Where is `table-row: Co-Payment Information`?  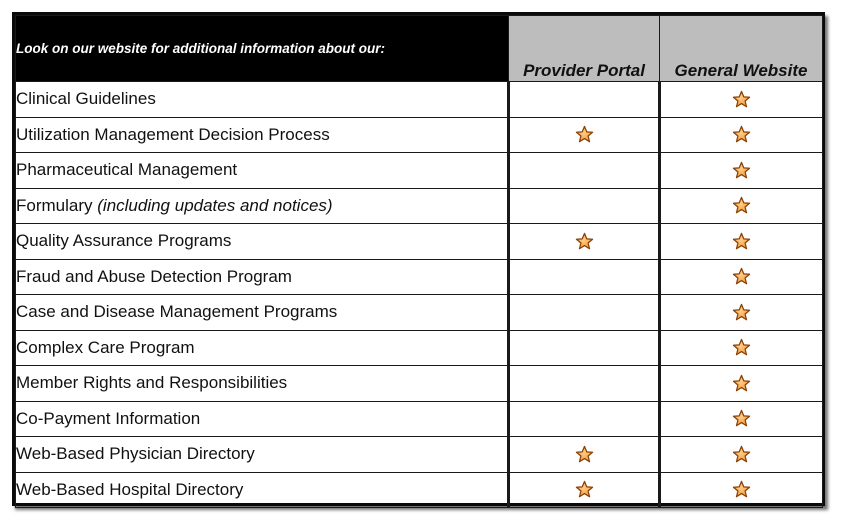 table-row: Co-Payment Information is located at coordinates (419, 418).